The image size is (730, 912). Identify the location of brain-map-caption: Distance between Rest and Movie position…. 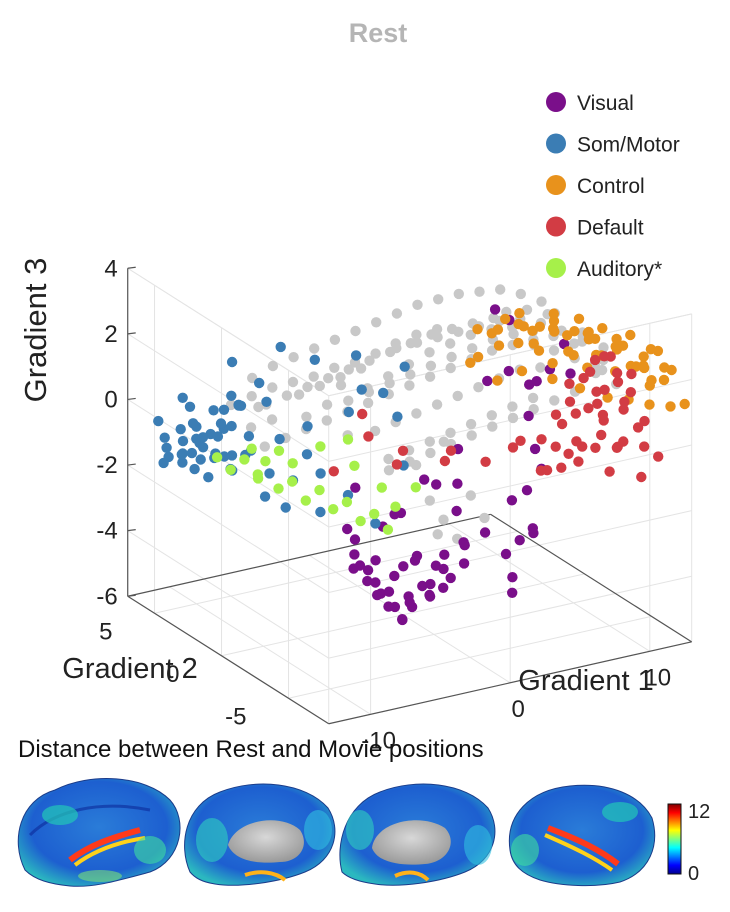
(251, 749).